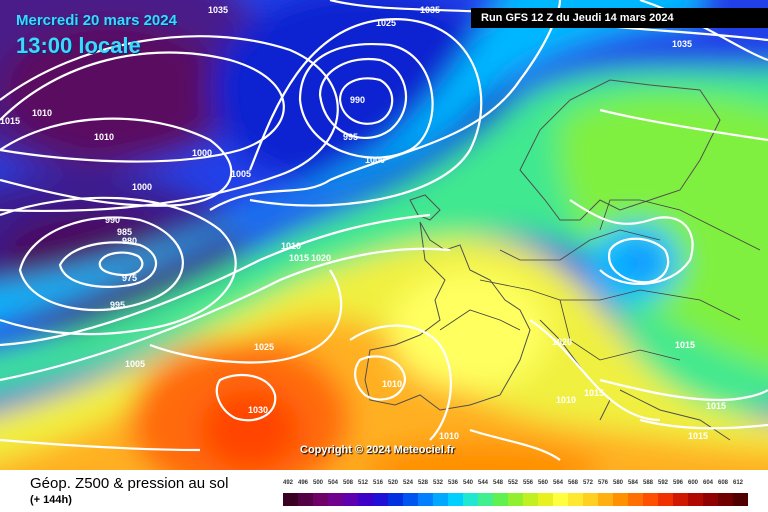 The width and height of the screenshot is (768, 512). I want to click on scale-label: 576, so click(603, 483).